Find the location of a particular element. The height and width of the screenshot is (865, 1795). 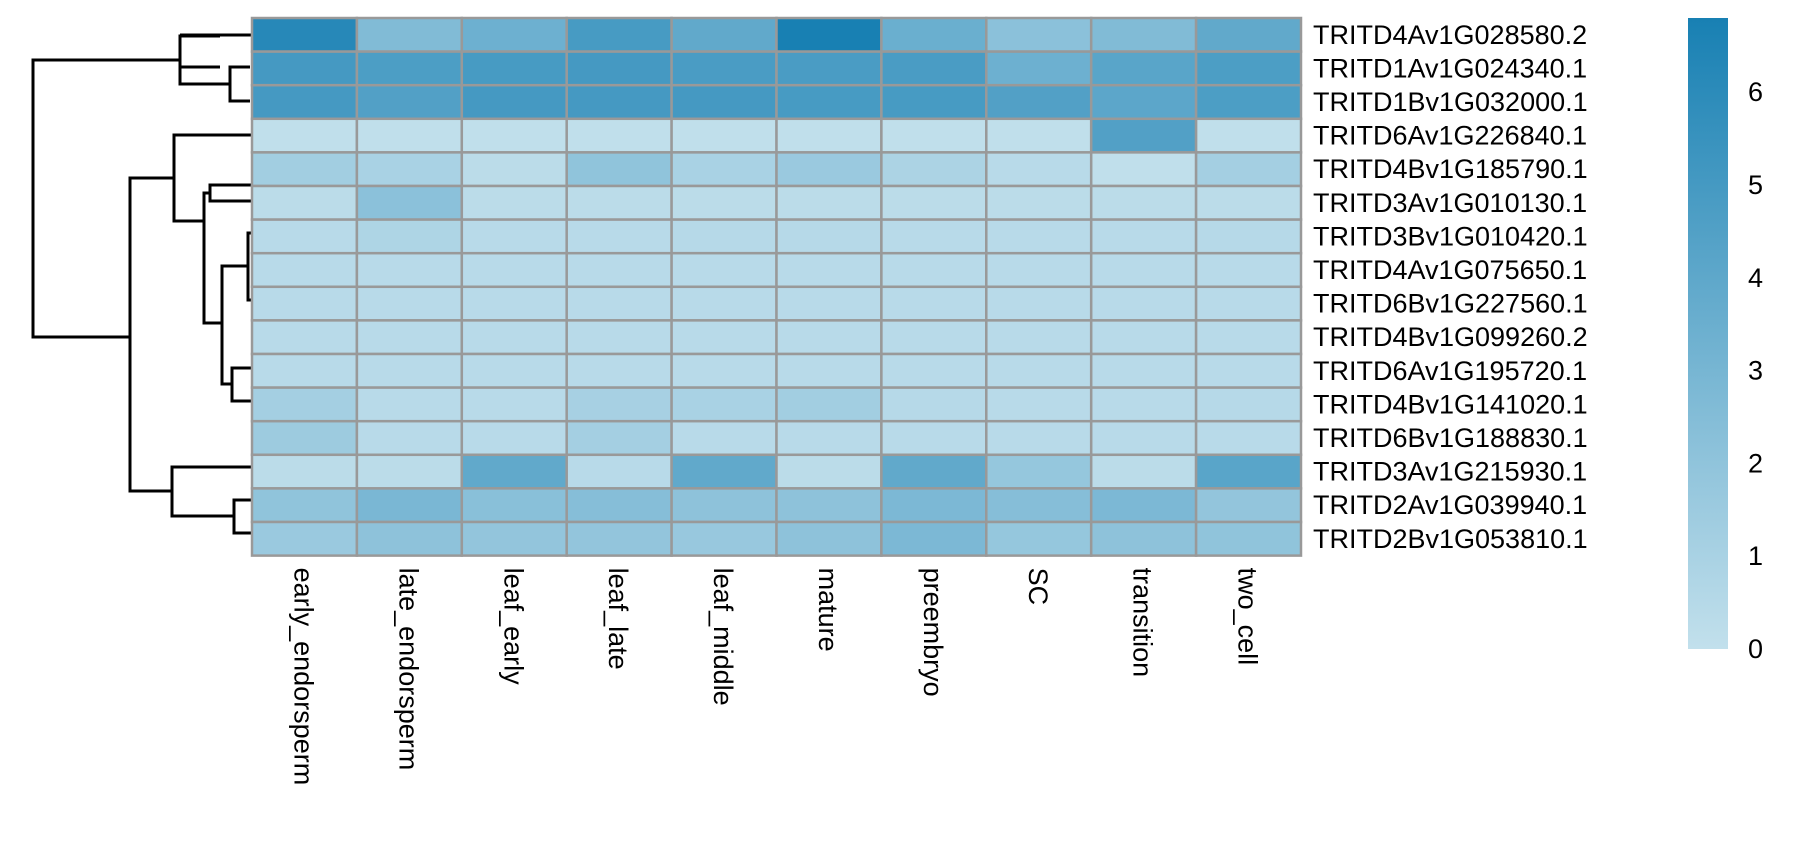

colorbar-tick-label: 3 is located at coordinates (1755, 371).